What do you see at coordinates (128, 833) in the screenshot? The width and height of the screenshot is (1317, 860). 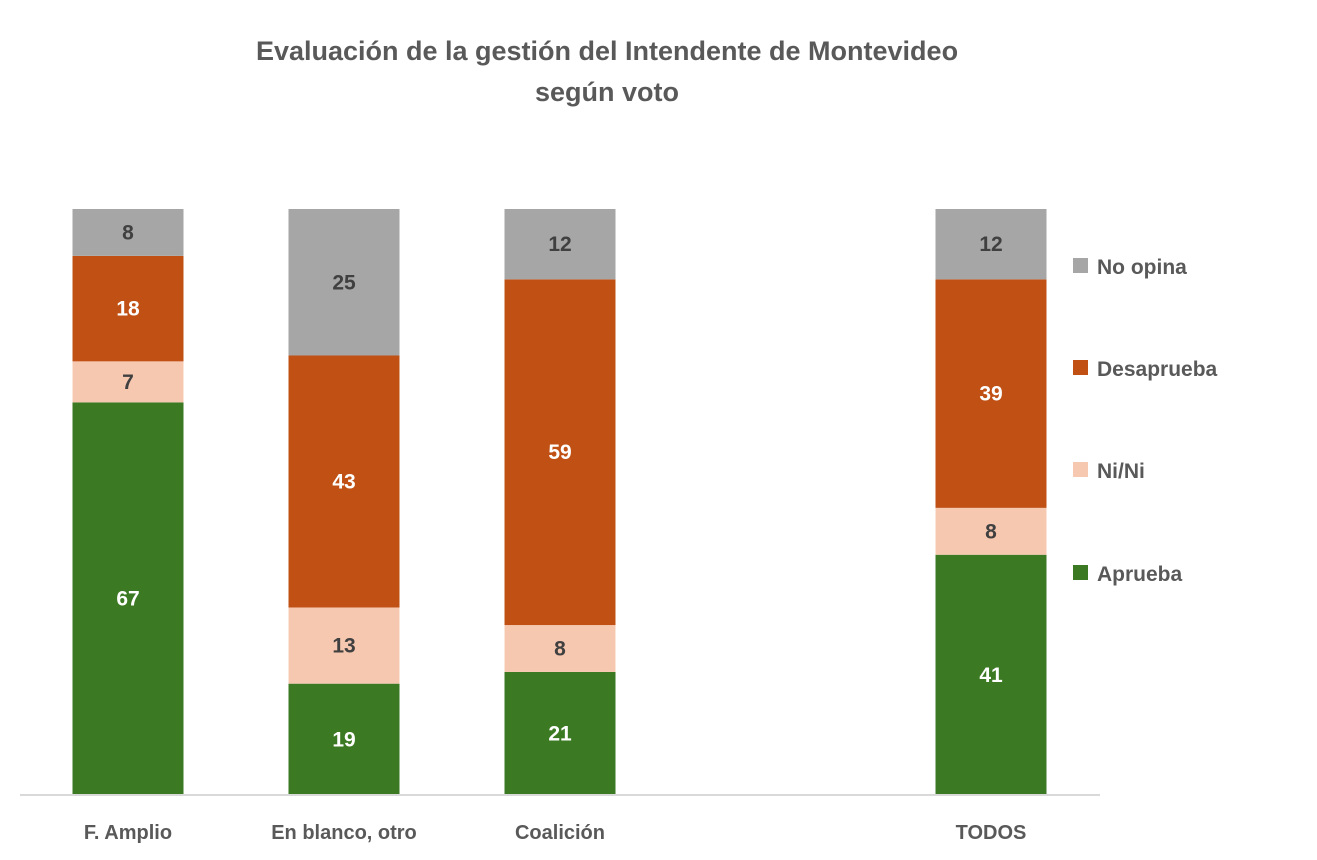 I see `x-tick-label-f-amplio: F. Amplio` at bounding box center [128, 833].